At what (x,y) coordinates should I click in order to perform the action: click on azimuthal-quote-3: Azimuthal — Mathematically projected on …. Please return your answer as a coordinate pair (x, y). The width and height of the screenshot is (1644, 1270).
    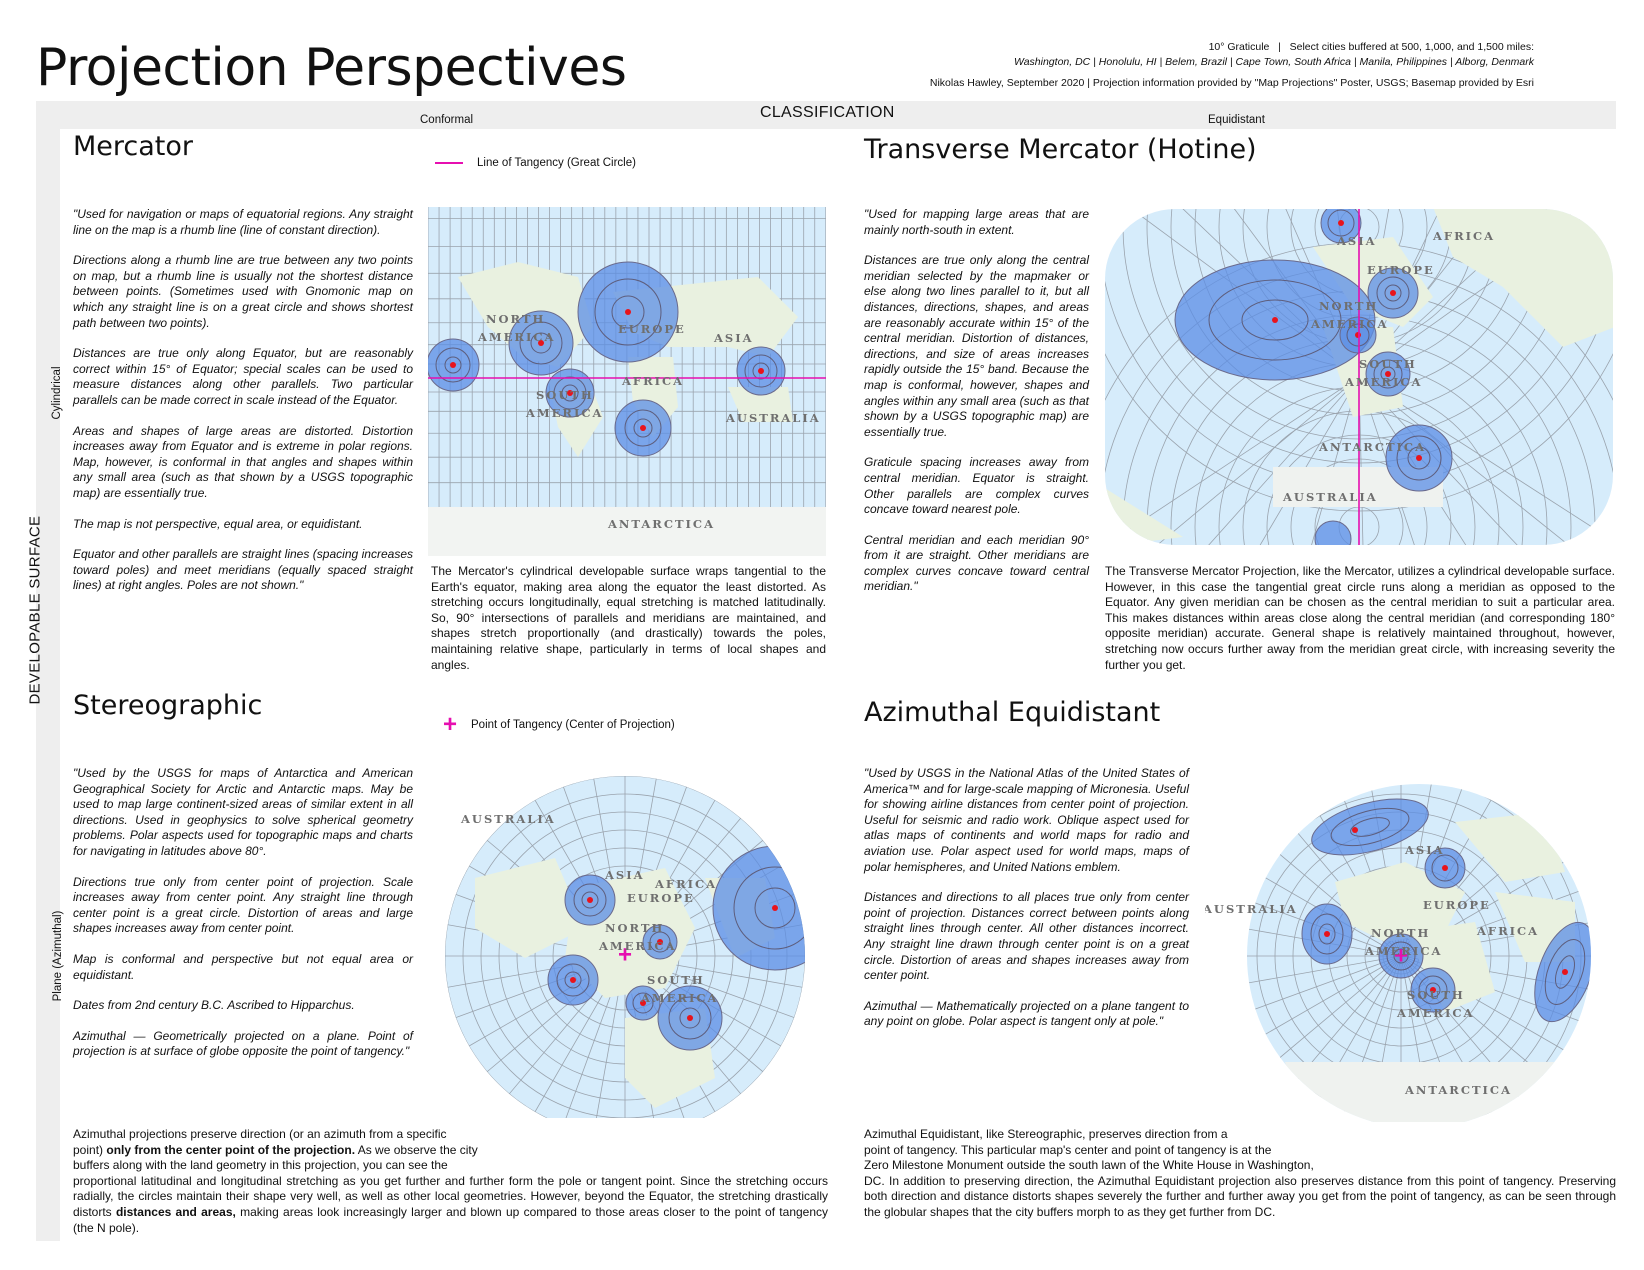
    Looking at the image, I should click on (1026, 1013).